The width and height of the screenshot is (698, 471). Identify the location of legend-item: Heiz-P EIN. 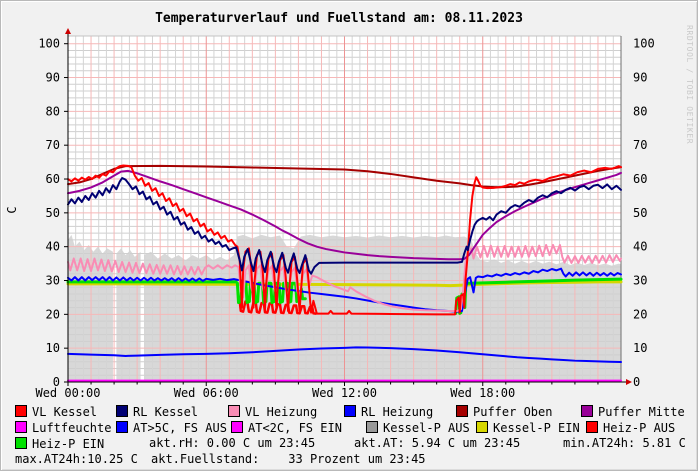
(59, 444).